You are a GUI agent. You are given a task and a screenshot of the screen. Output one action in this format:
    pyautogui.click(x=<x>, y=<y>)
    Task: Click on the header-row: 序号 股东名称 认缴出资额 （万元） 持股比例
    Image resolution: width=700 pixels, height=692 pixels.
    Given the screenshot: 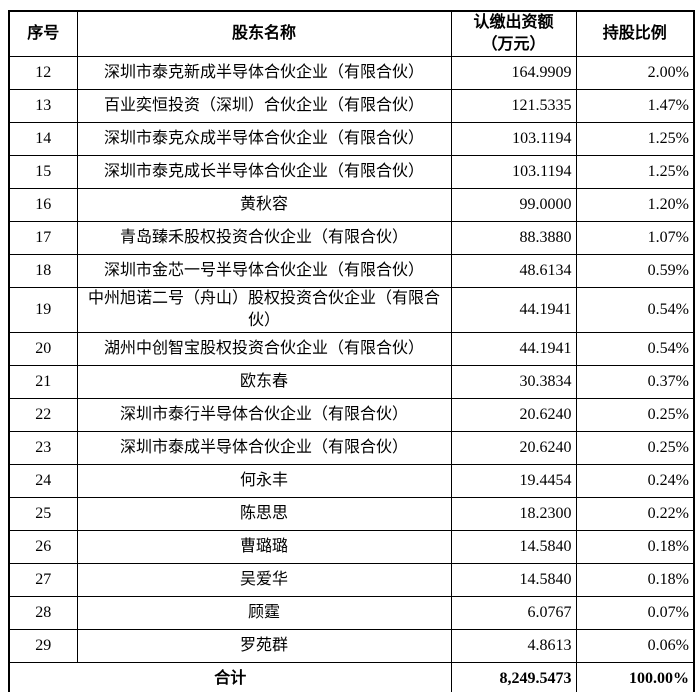 What is the action you would take?
    pyautogui.click(x=351, y=33)
    